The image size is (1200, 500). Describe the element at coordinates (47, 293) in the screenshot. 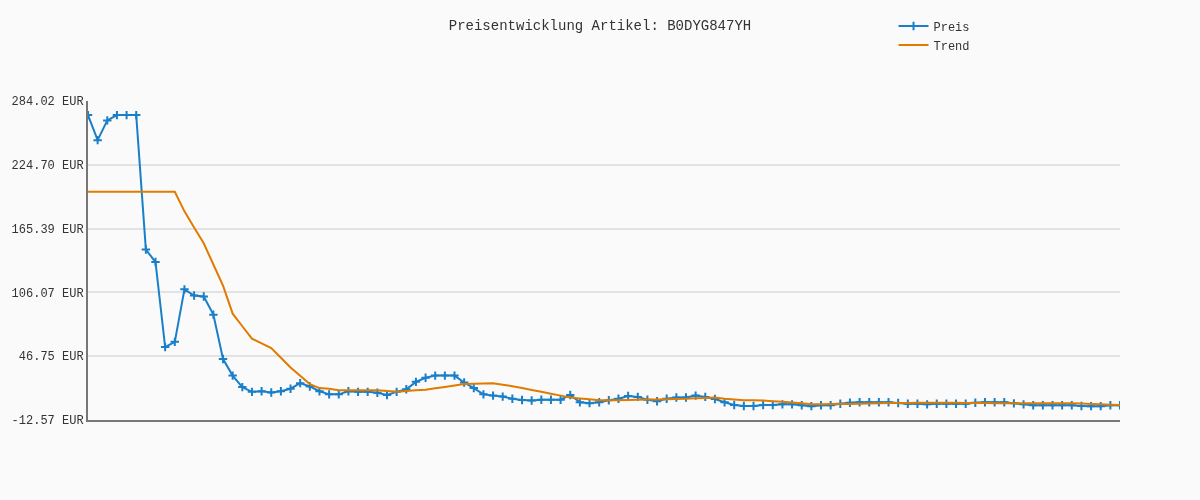

I see `y-tick-label: 106.07 EUR` at that location.